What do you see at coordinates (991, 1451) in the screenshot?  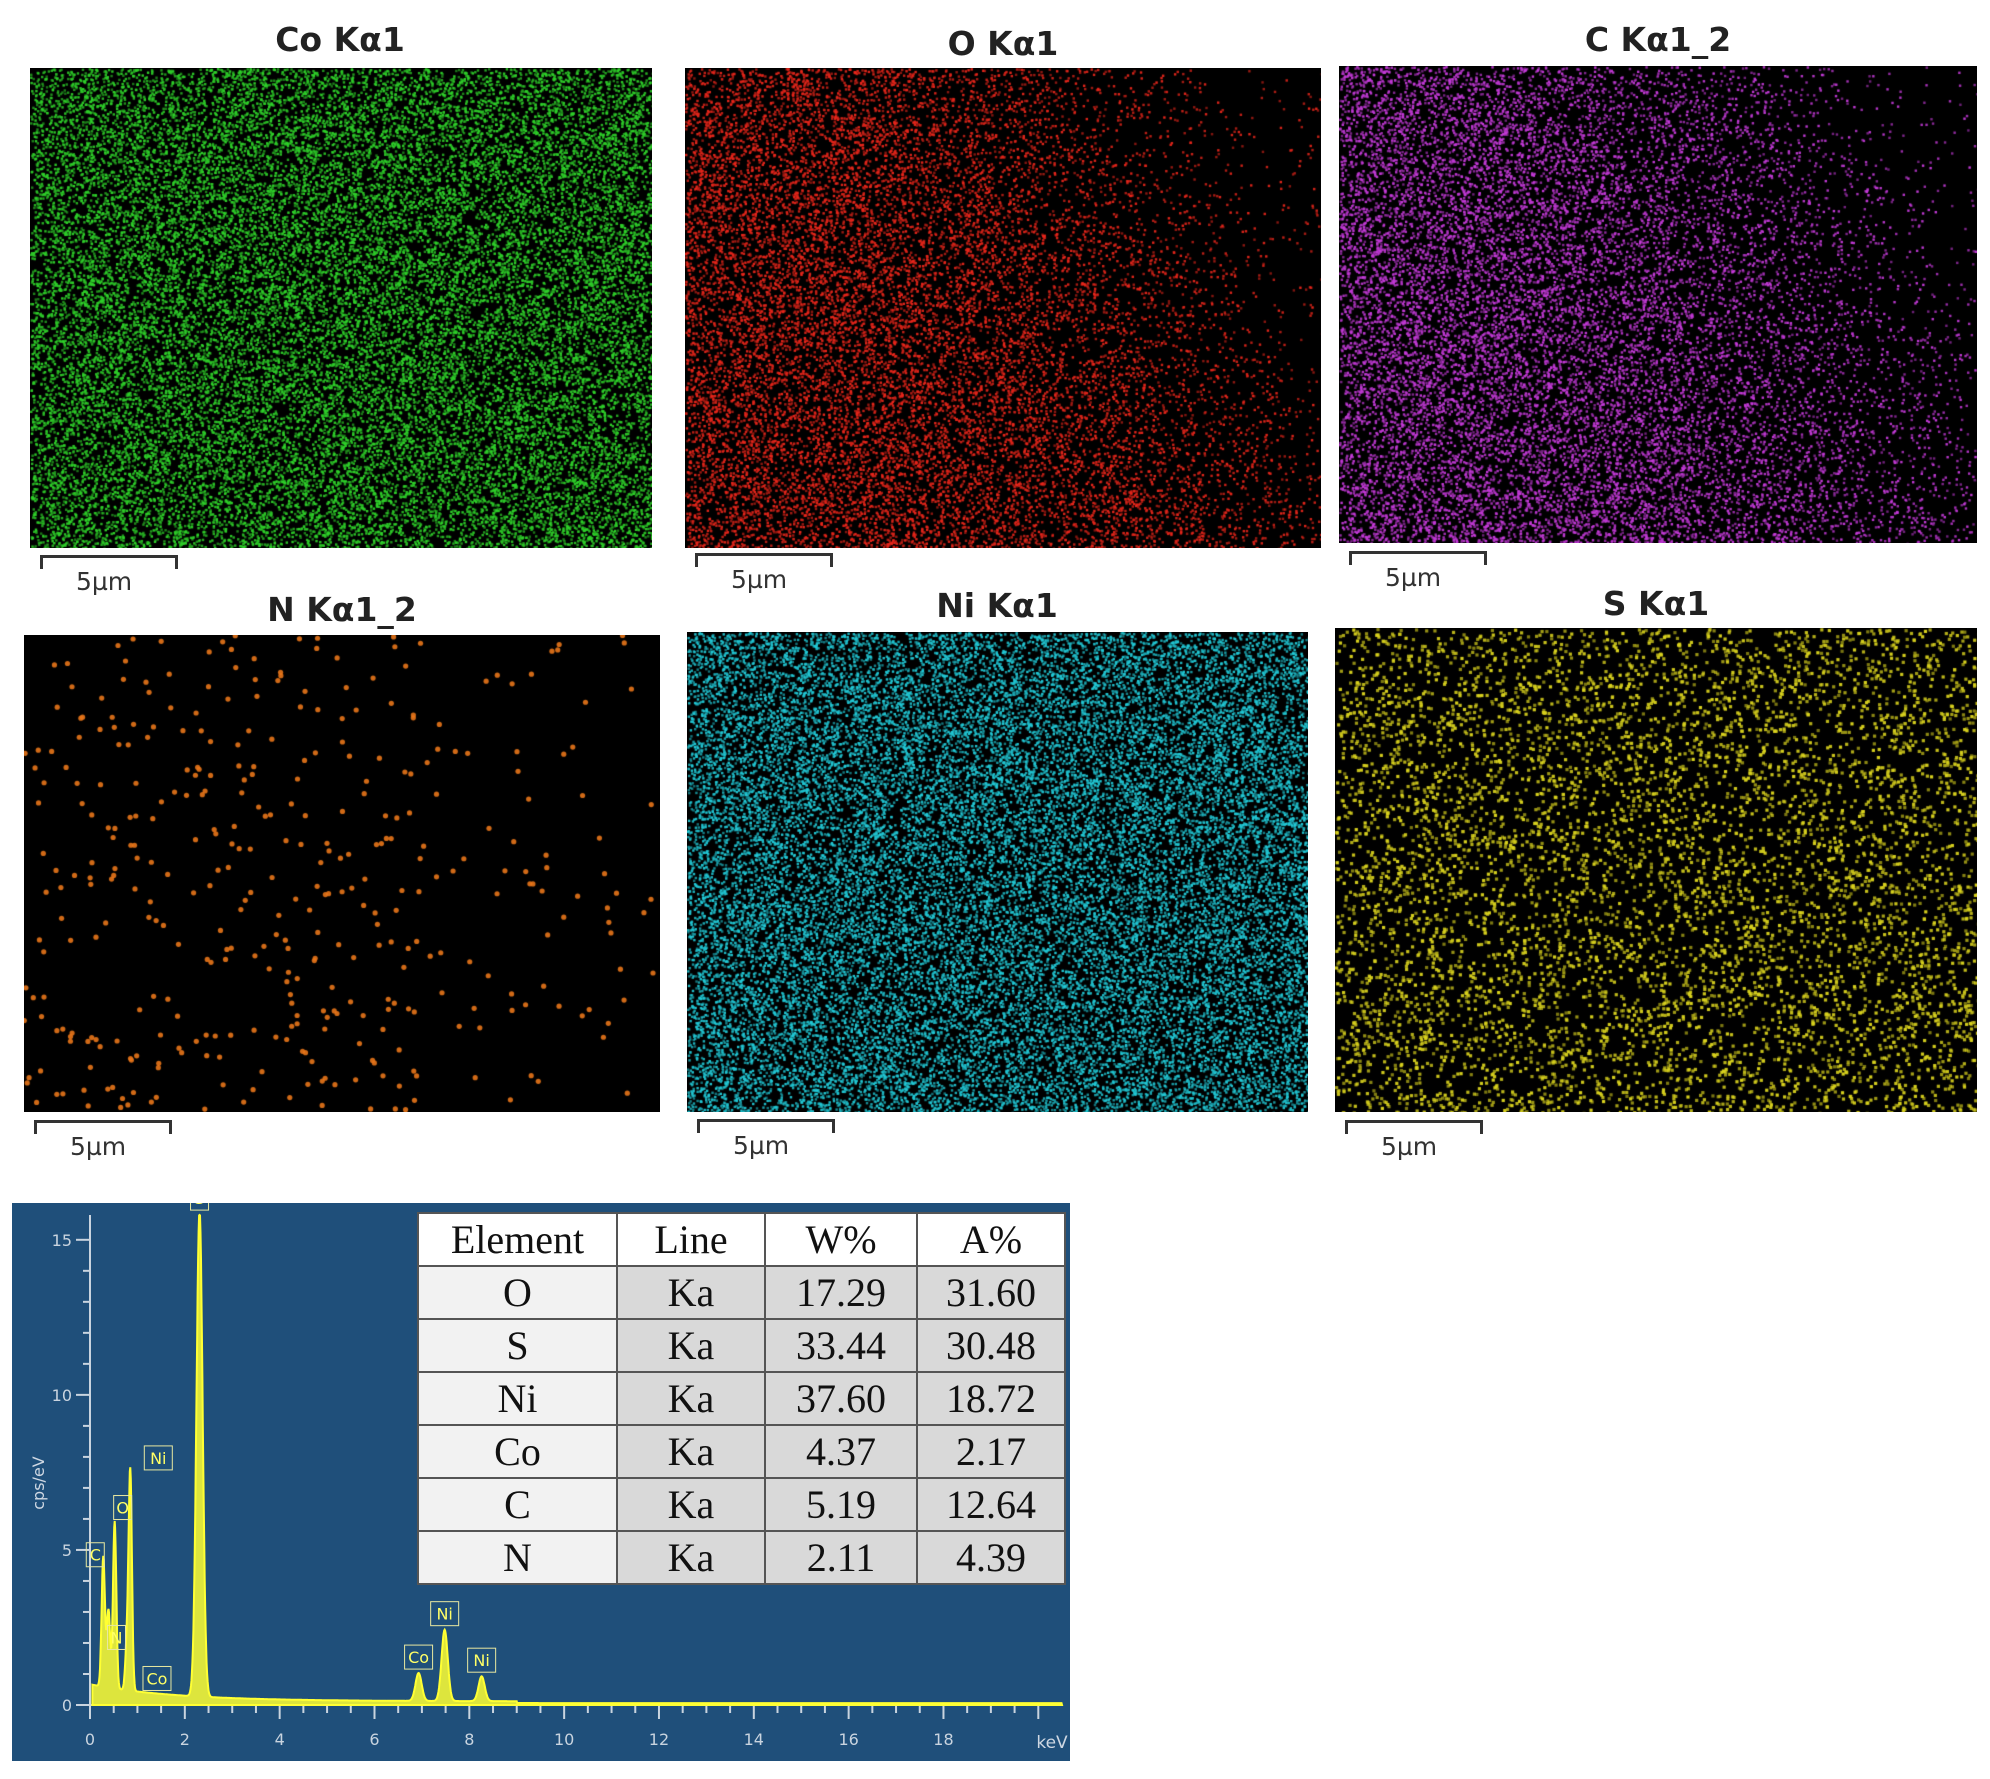 I see `cell-atomic: 2.17` at bounding box center [991, 1451].